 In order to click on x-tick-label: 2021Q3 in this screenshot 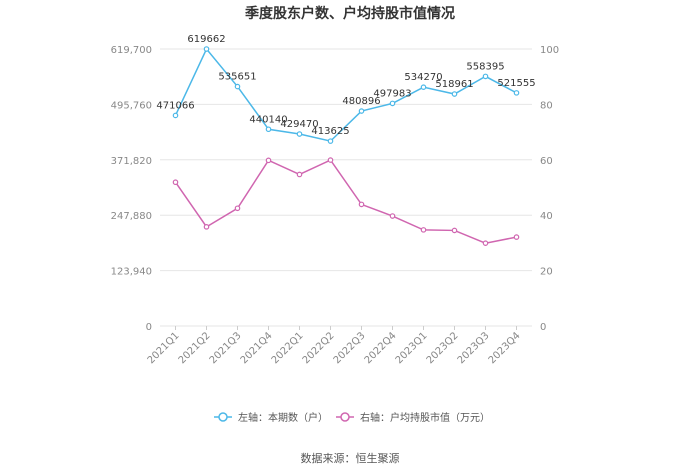, I will do `click(226, 348)`.